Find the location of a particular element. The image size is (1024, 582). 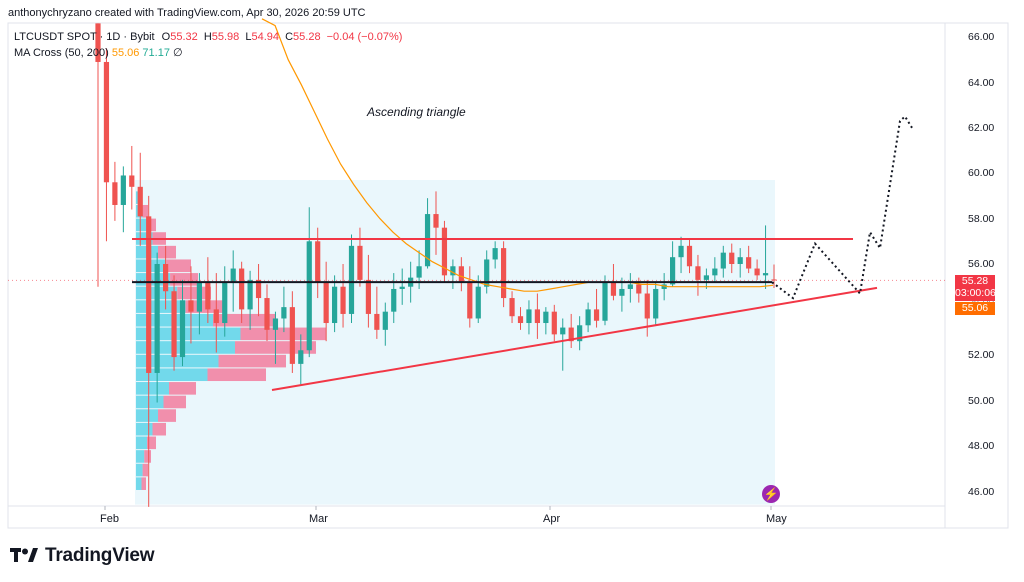

indicator-slow-value: 71.17 is located at coordinates (156, 53).